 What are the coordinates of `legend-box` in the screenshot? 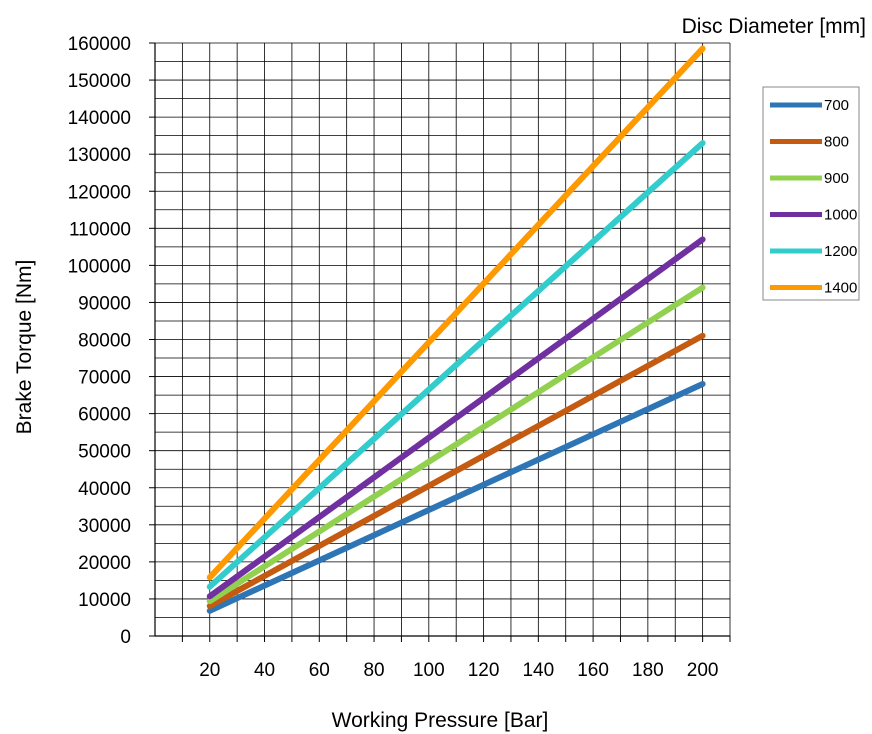 It's located at (811, 193).